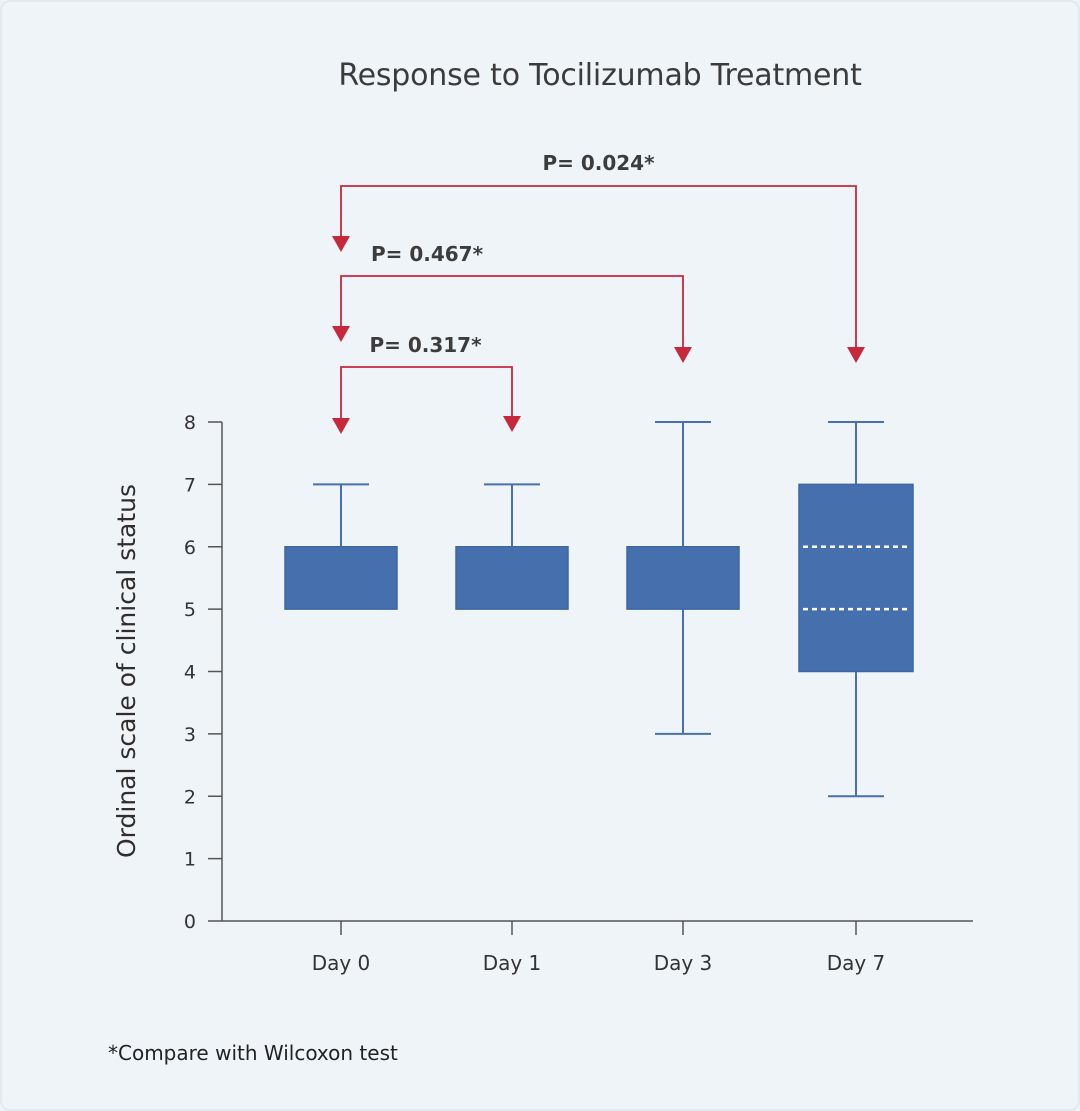 Image resolution: width=1080 pixels, height=1111 pixels. Describe the element at coordinates (341, 963) in the screenshot. I see `x-tick-label: Day 0` at that location.